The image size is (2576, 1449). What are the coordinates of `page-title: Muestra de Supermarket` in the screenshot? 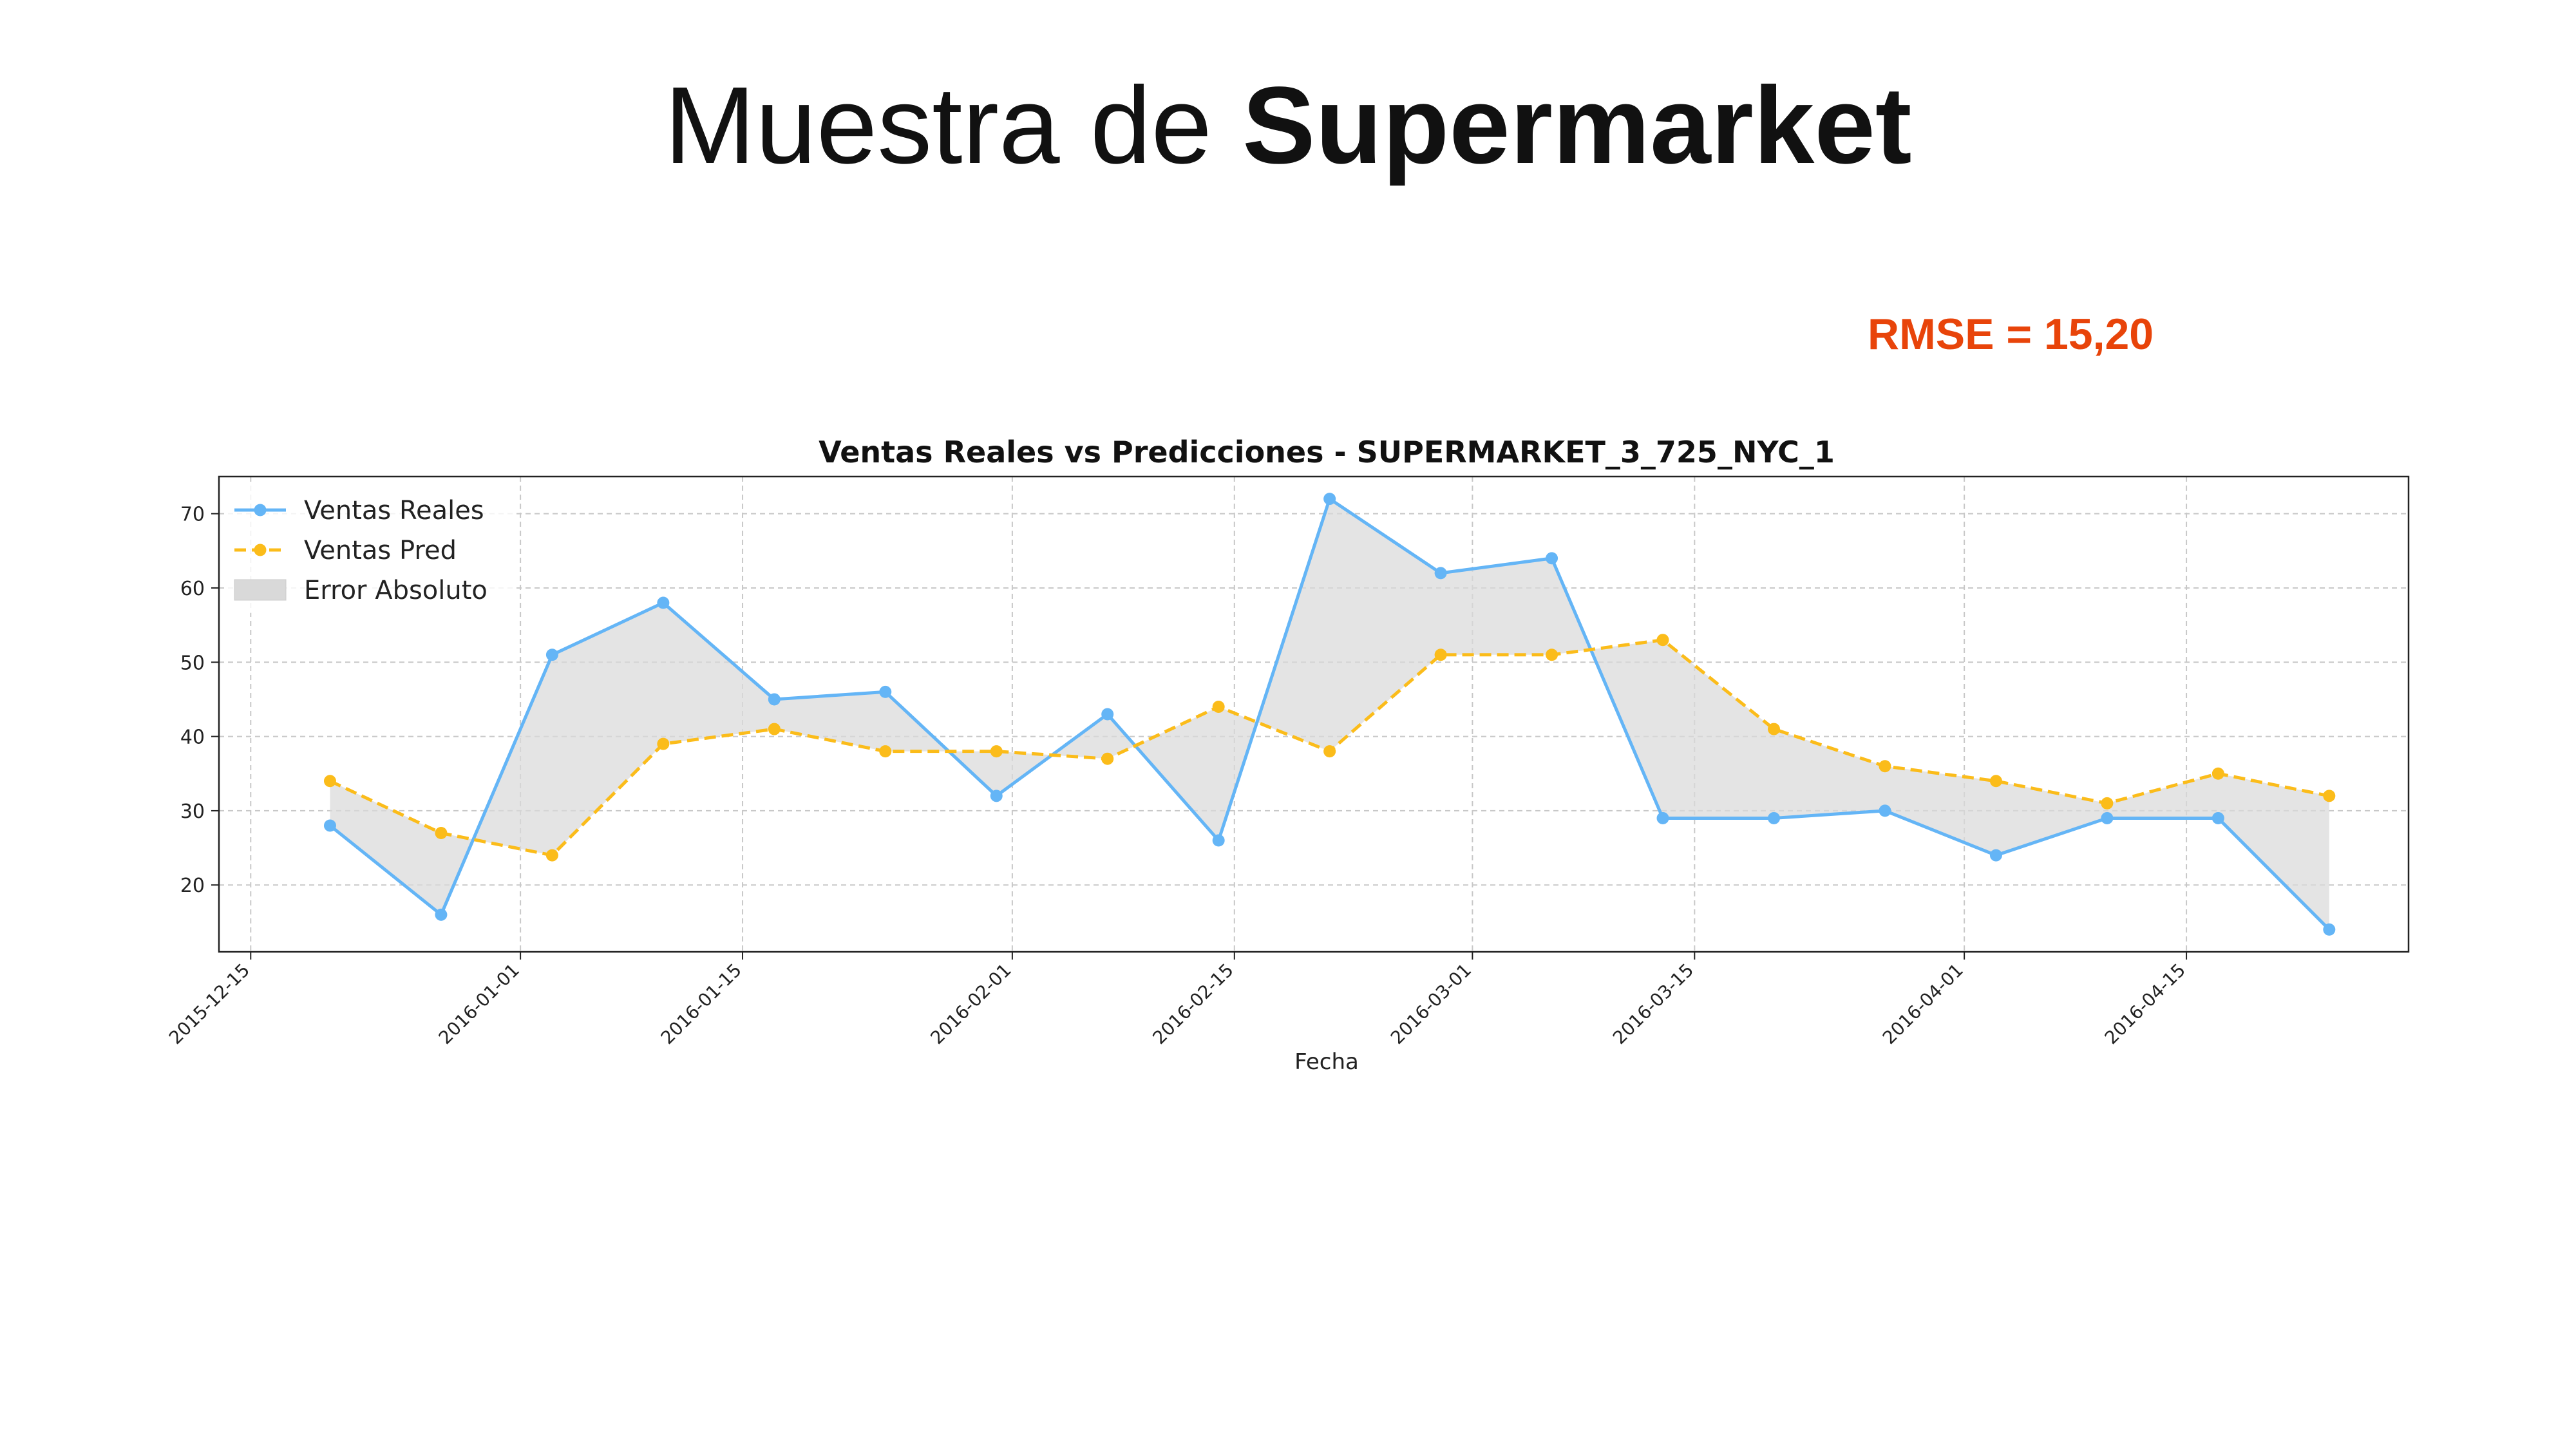 It's located at (1288, 125).